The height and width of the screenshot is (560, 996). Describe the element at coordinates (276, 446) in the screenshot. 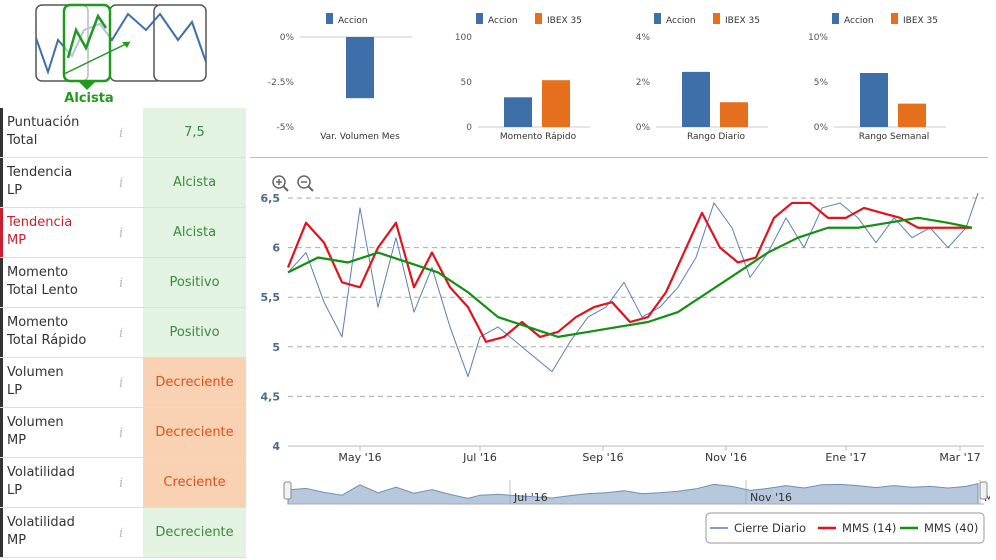

I see `y-tick-label: 4` at that location.